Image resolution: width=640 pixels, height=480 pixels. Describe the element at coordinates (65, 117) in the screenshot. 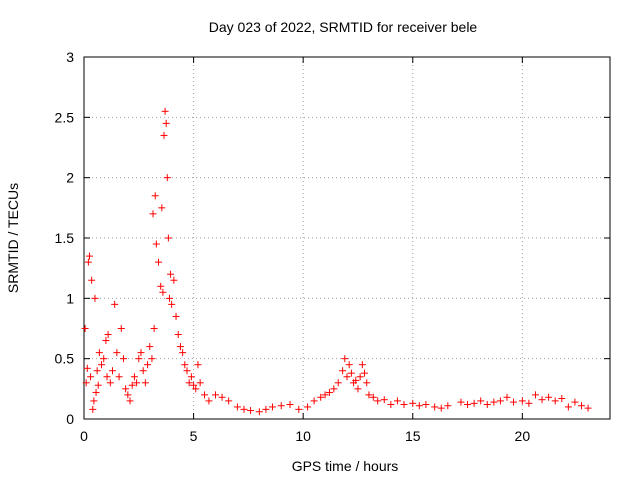

I see `y-tick-label: 2.5` at that location.